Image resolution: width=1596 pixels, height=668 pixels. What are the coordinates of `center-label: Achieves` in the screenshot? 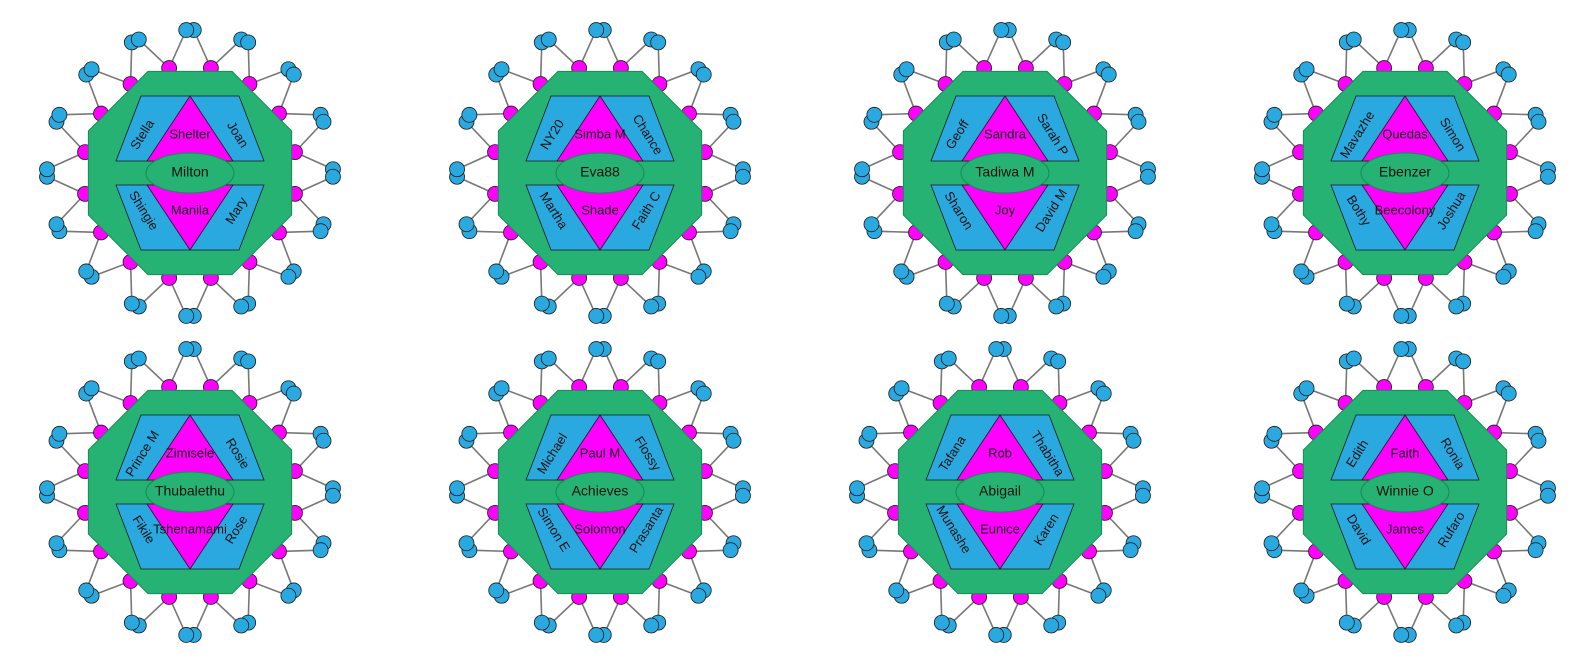 It's located at (600, 491).